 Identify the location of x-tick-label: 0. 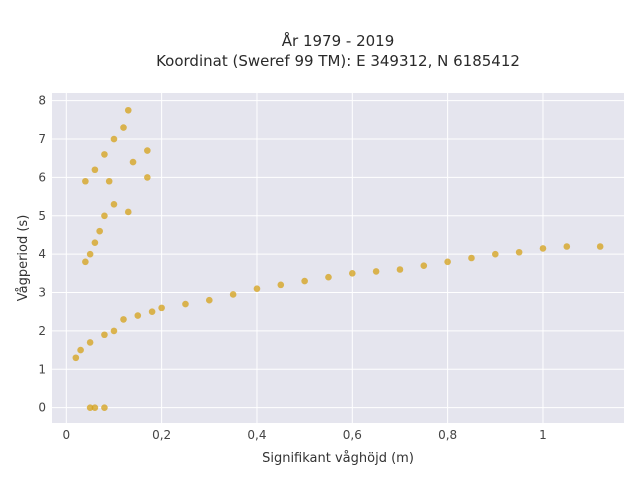
(66, 435).